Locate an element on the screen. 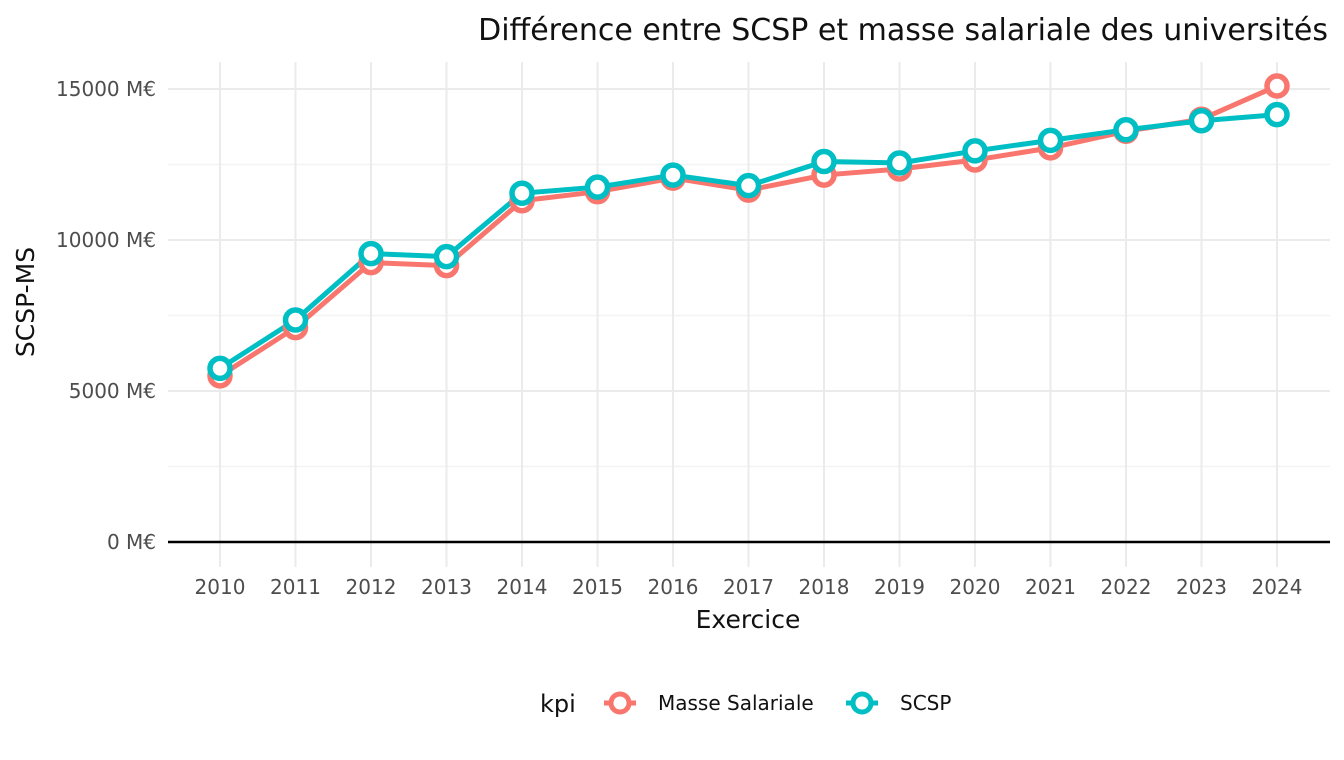  x-tick-label: 2019 is located at coordinates (899, 587).